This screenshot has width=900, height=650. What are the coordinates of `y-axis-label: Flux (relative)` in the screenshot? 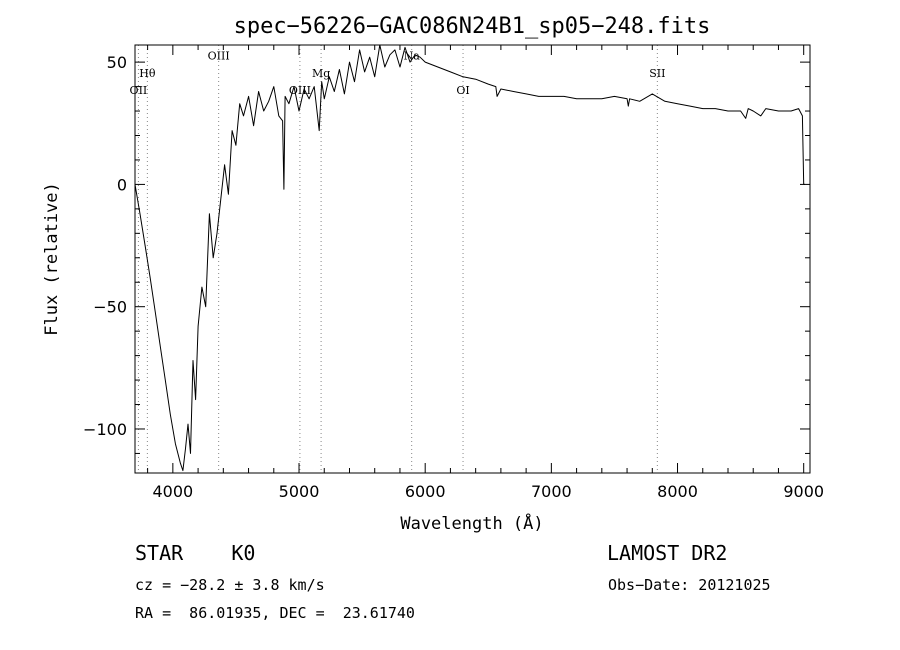 It's located at (52, 259).